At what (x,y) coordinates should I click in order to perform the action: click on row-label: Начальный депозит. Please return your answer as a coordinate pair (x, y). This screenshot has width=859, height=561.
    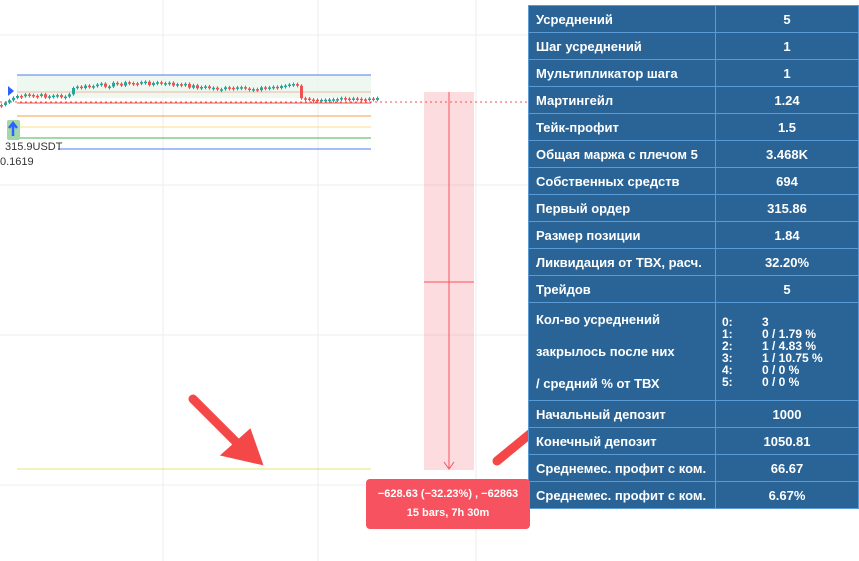
    Looking at the image, I should click on (622, 414).